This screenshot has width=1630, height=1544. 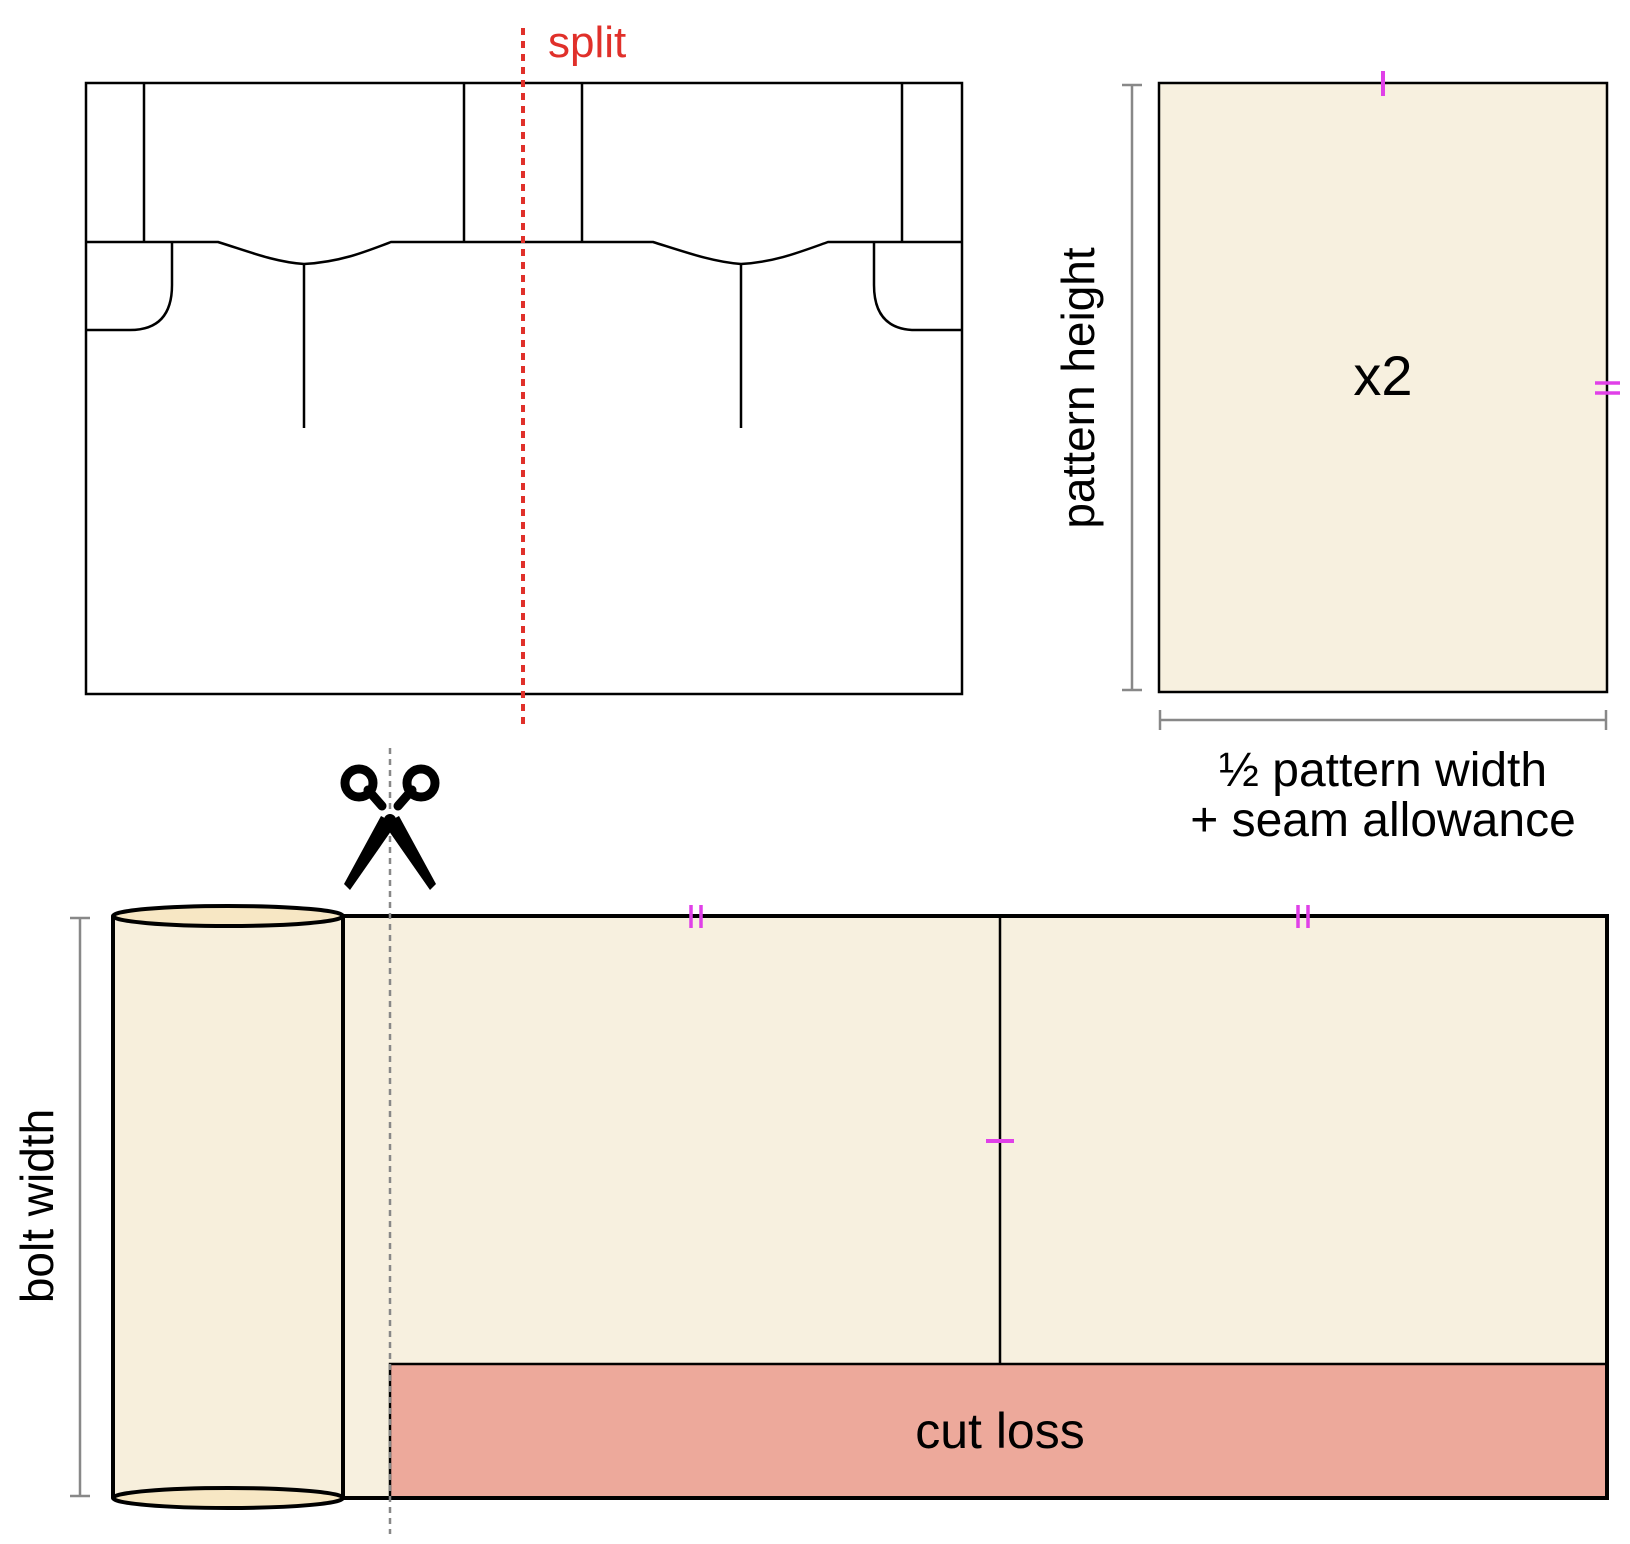 I want to click on cut-loss-area, so click(x=998, y=1431).